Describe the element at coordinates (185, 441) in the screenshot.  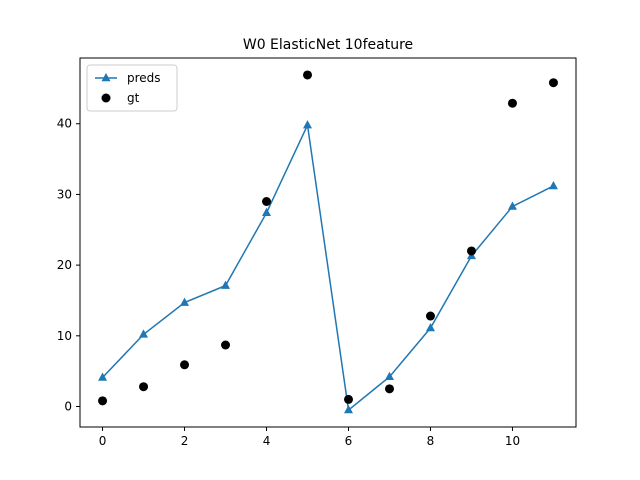
I see `x-tick-label: 2` at that location.